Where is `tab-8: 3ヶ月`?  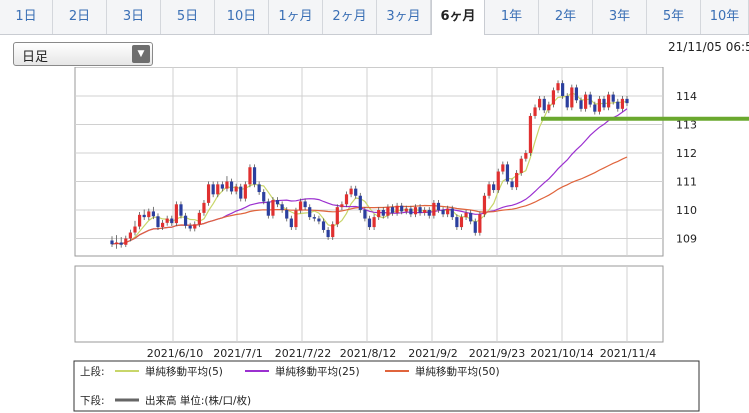 tab-8: 3ヶ月 is located at coordinates (404, 17).